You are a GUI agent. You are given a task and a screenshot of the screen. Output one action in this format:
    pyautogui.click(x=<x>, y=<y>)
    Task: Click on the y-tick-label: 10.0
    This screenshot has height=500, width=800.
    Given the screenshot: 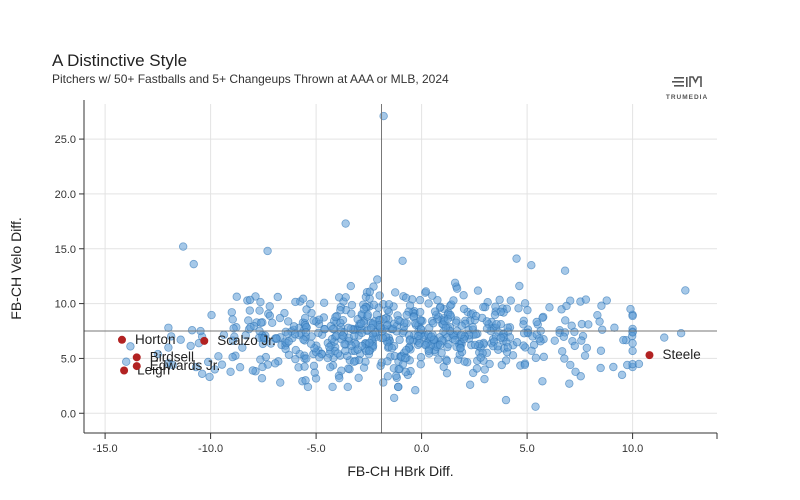 What is the action you would take?
    pyautogui.click(x=65, y=305)
    